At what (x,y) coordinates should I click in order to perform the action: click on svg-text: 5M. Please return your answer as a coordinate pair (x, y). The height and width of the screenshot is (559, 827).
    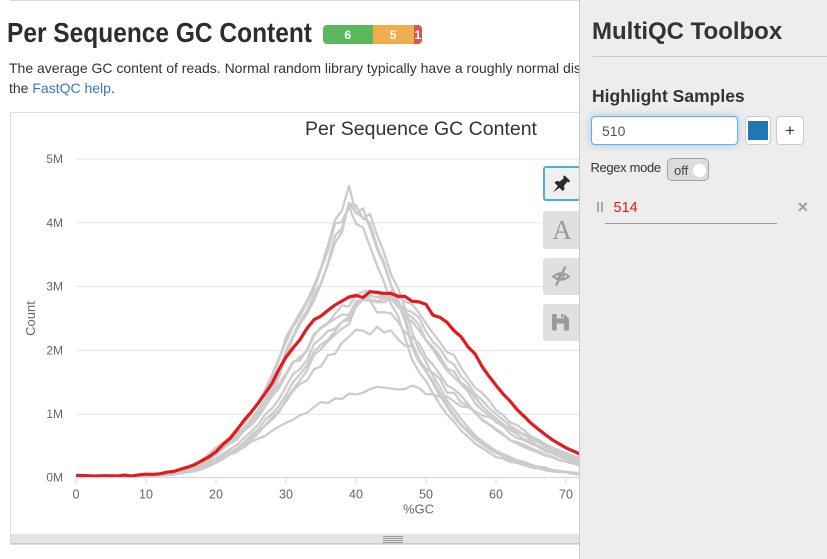
    Looking at the image, I should click on (54, 159).